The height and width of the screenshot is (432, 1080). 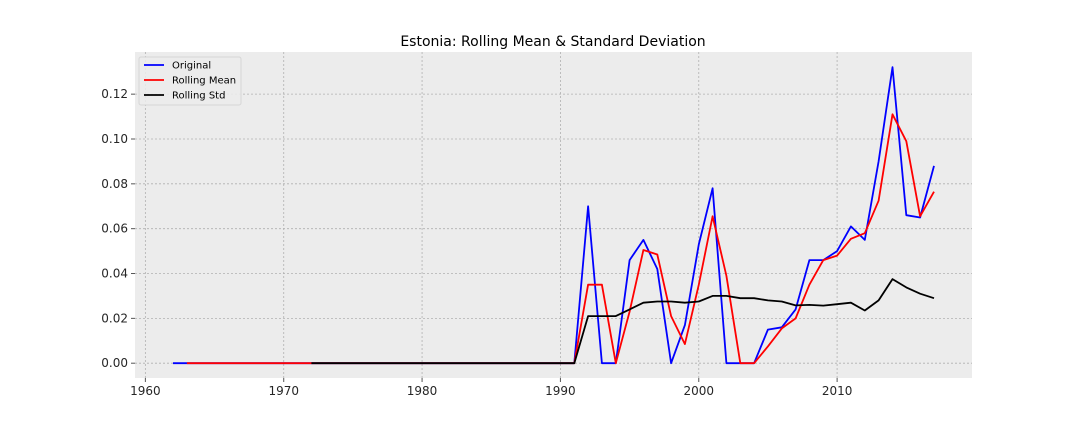 I want to click on legend-label: Rolling Std, so click(x=198, y=96).